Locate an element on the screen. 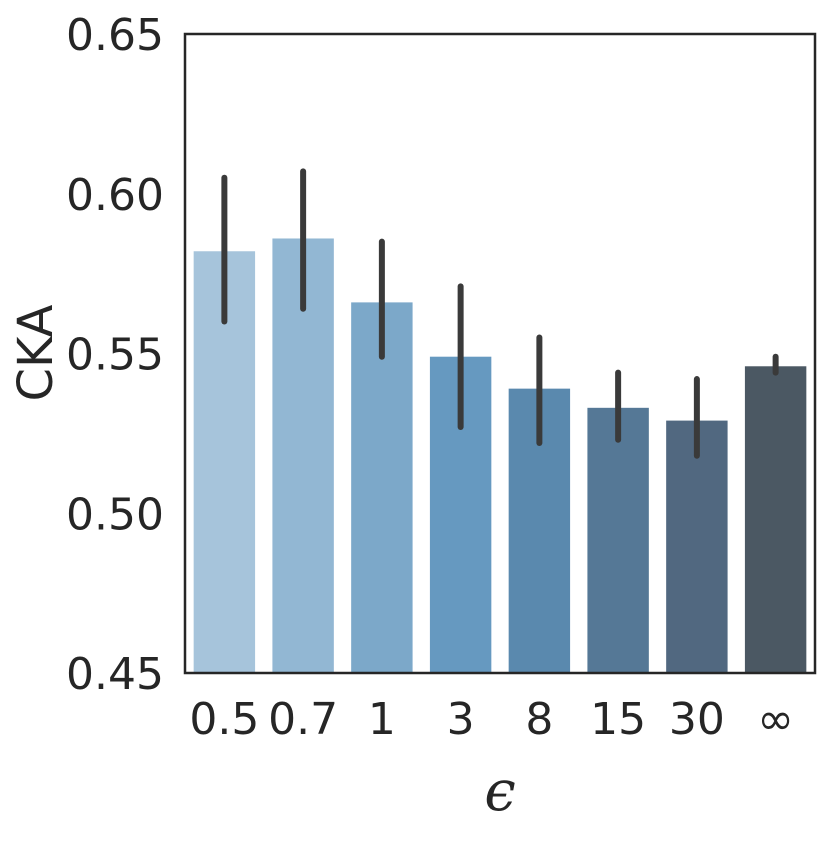  x-tick-label-1: 0.7 is located at coordinates (303, 719).